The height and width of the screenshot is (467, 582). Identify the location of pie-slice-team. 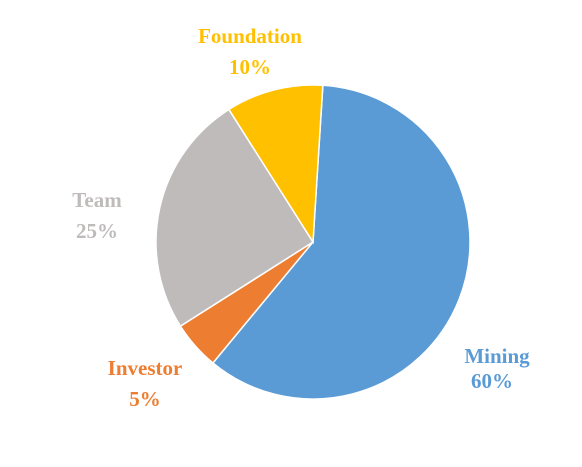
(235, 218).